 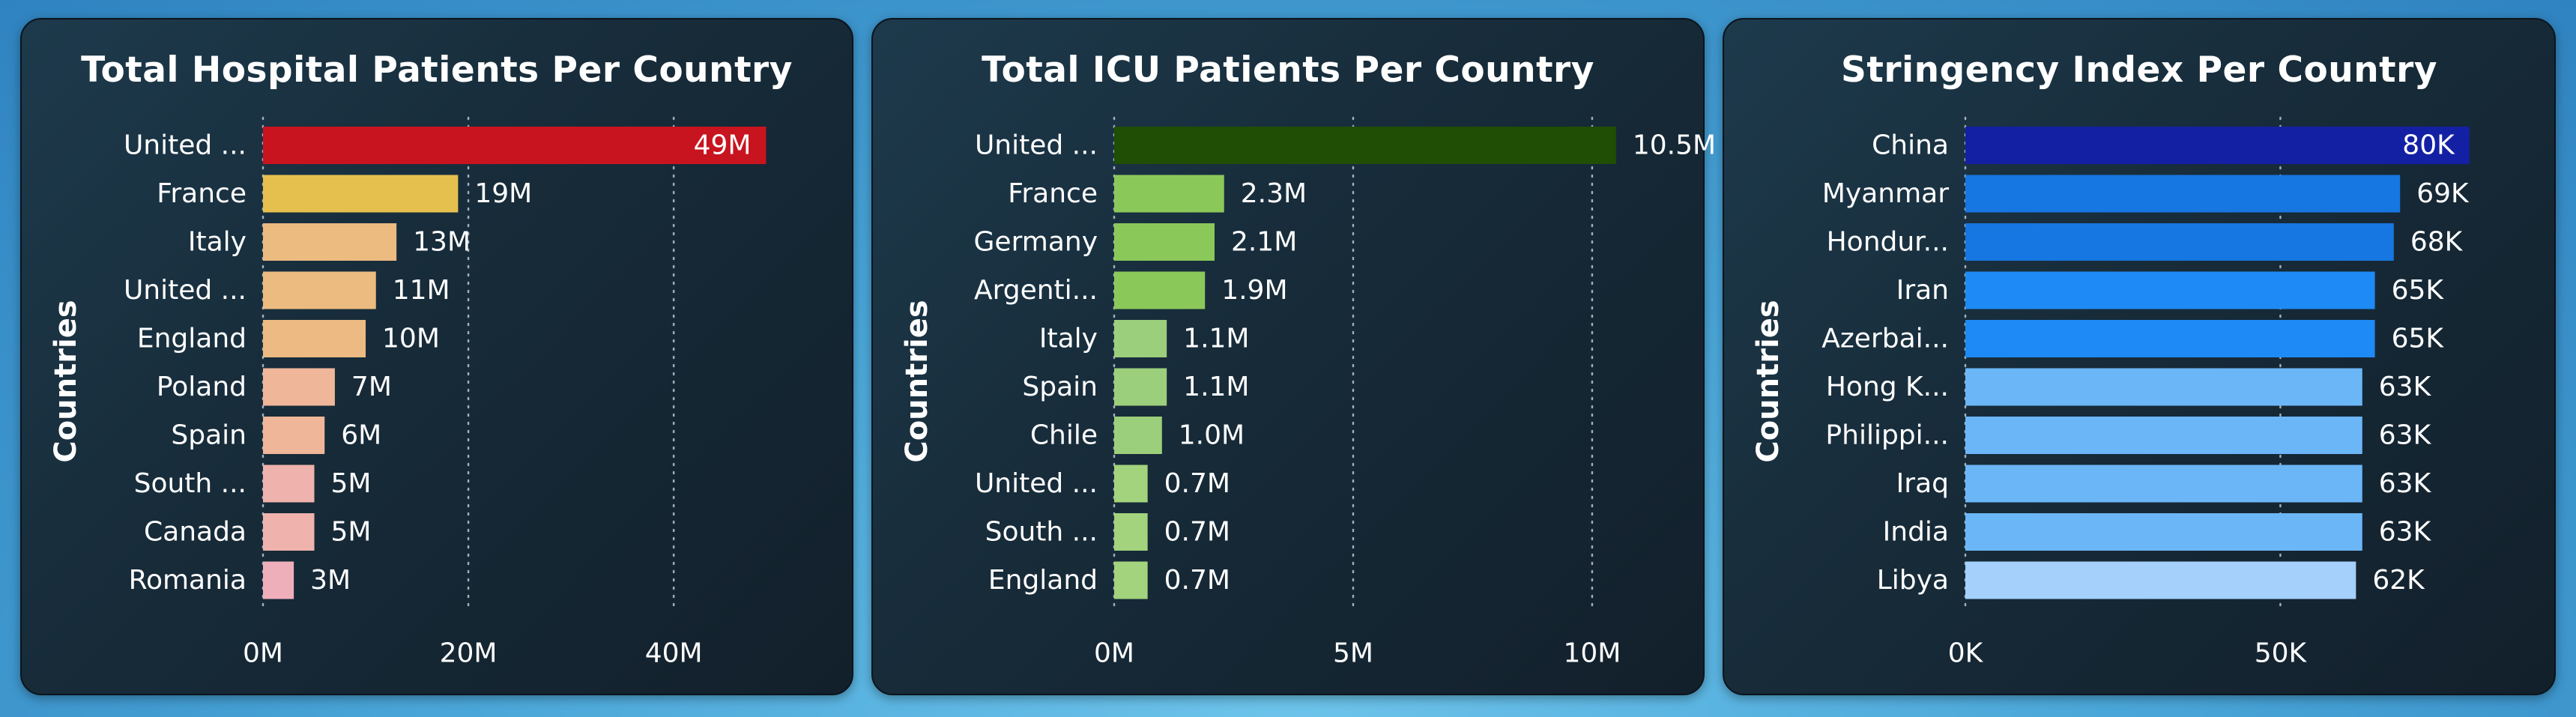 I want to click on category-label: Iran, so click(x=1922, y=290).